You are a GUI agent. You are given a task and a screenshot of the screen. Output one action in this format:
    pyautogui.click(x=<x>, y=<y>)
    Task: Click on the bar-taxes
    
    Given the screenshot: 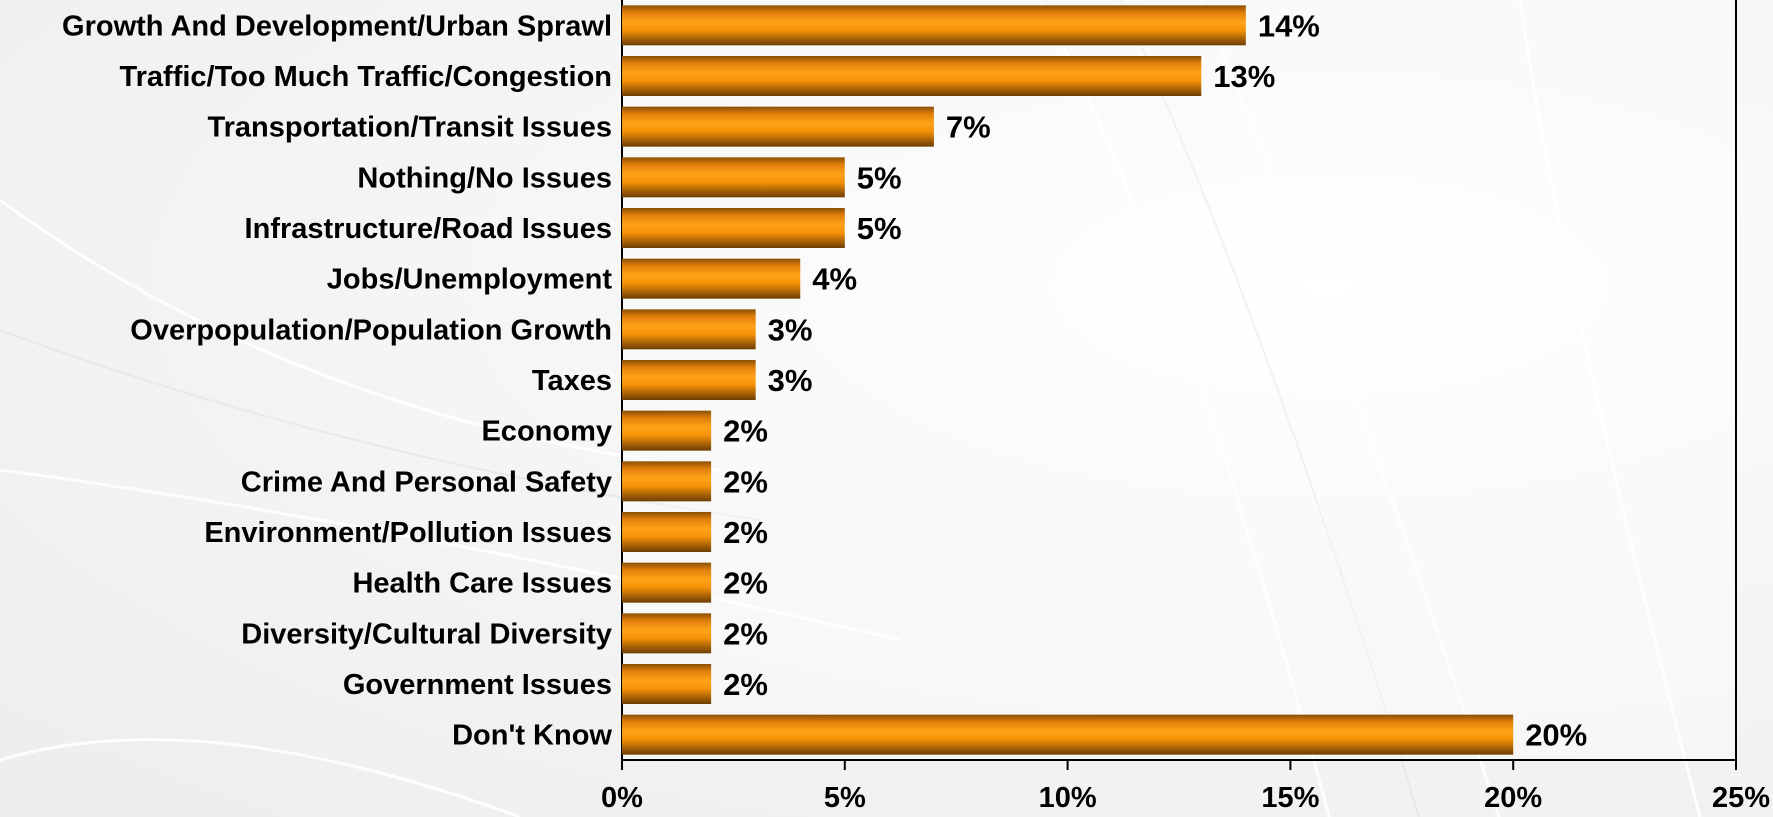 What is the action you would take?
    pyautogui.click(x=689, y=380)
    